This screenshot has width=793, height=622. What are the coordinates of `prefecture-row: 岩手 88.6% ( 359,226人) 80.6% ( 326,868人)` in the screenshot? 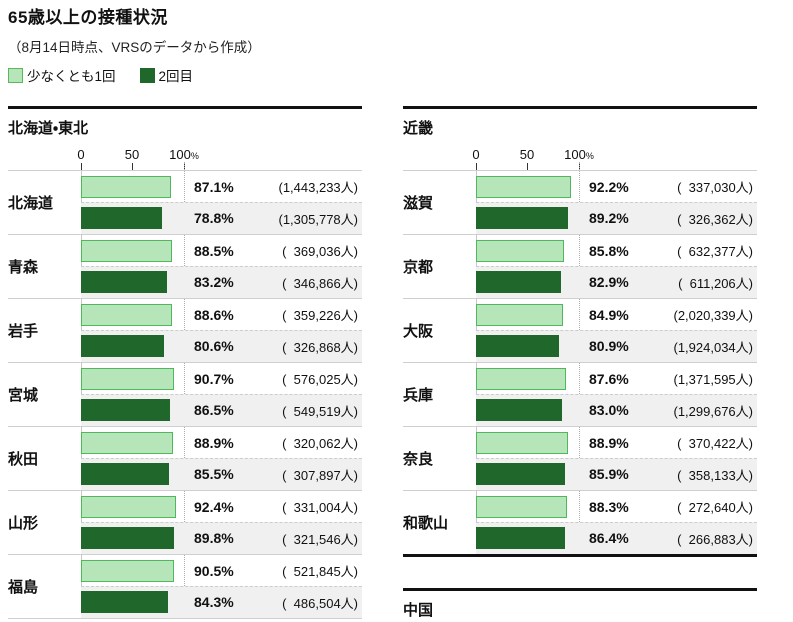 It's located at (185, 330).